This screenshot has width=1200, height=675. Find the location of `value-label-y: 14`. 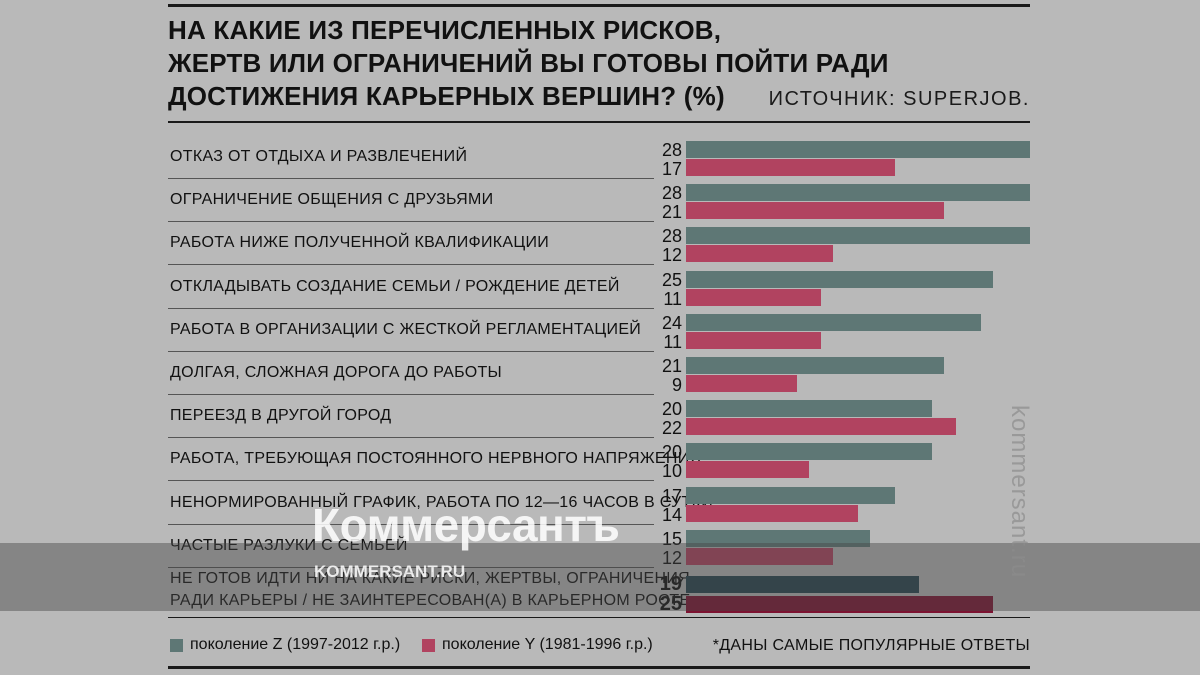

value-label-y: 14 is located at coordinates (671, 514).